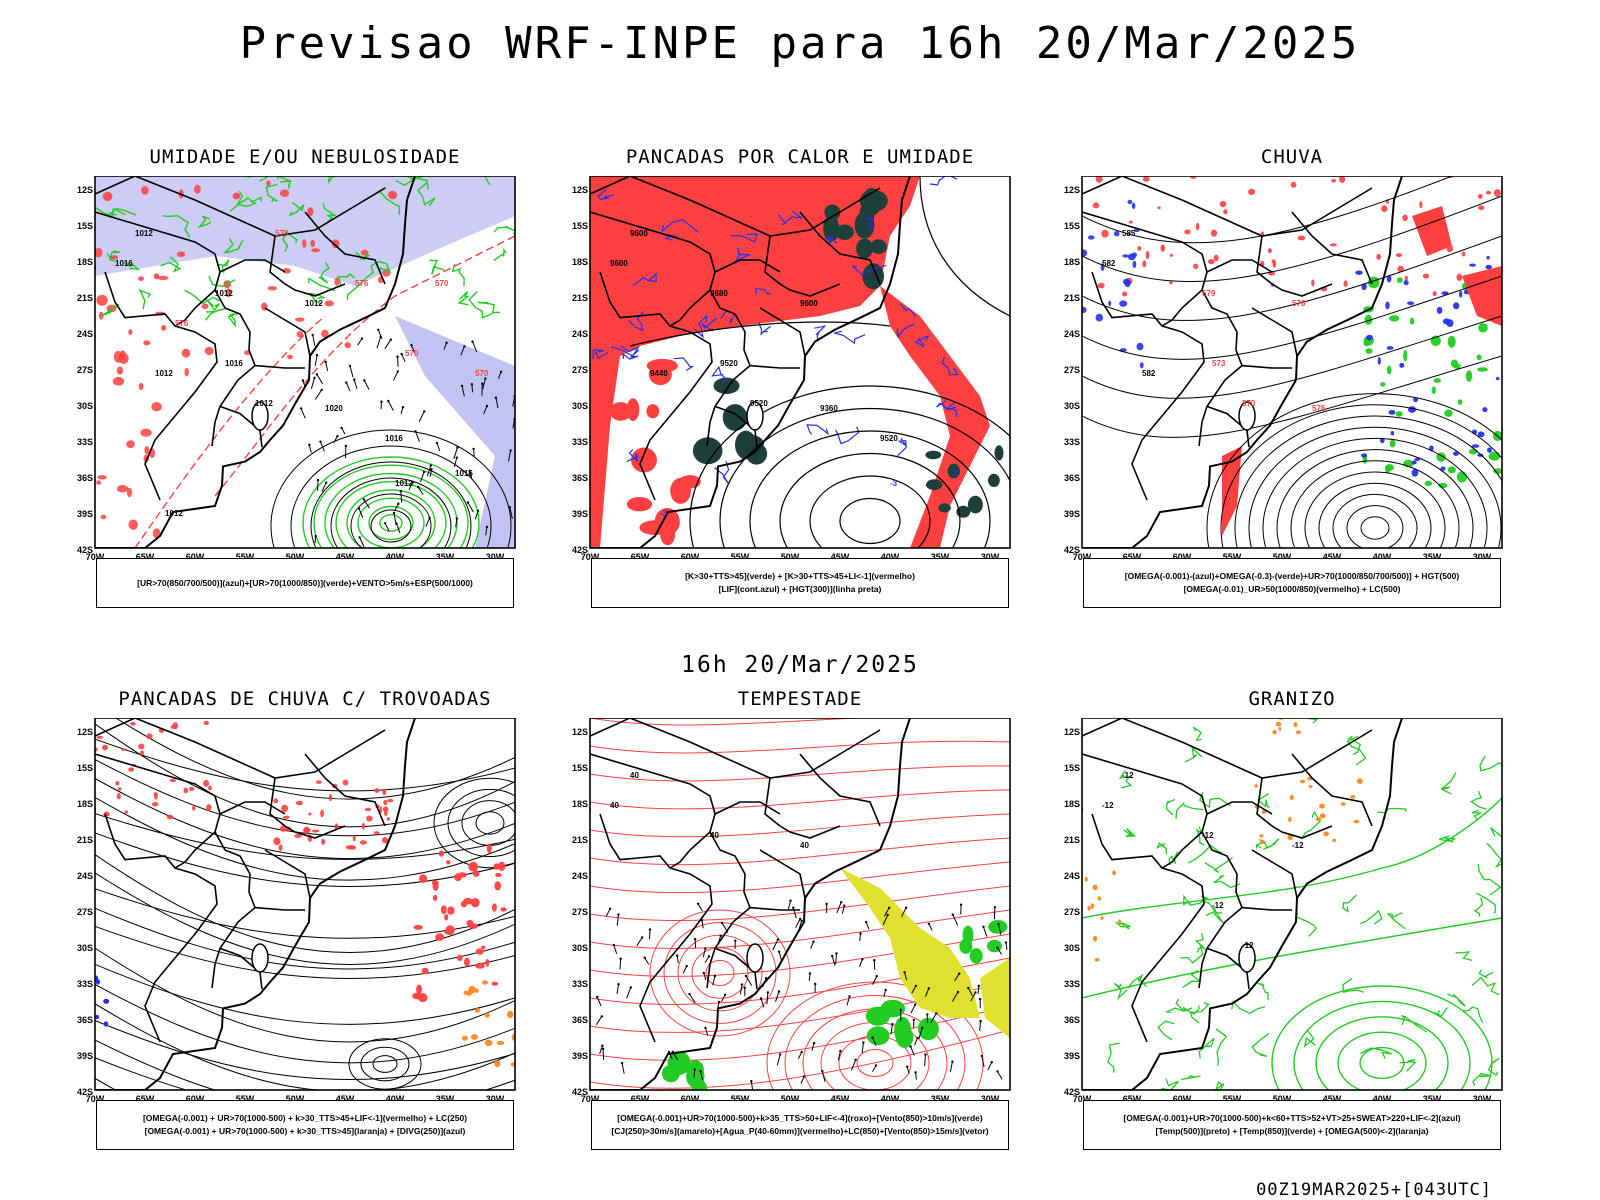 The width and height of the screenshot is (1600, 1200). I want to click on lat-tick-label: 39S, so click(580, 1056).